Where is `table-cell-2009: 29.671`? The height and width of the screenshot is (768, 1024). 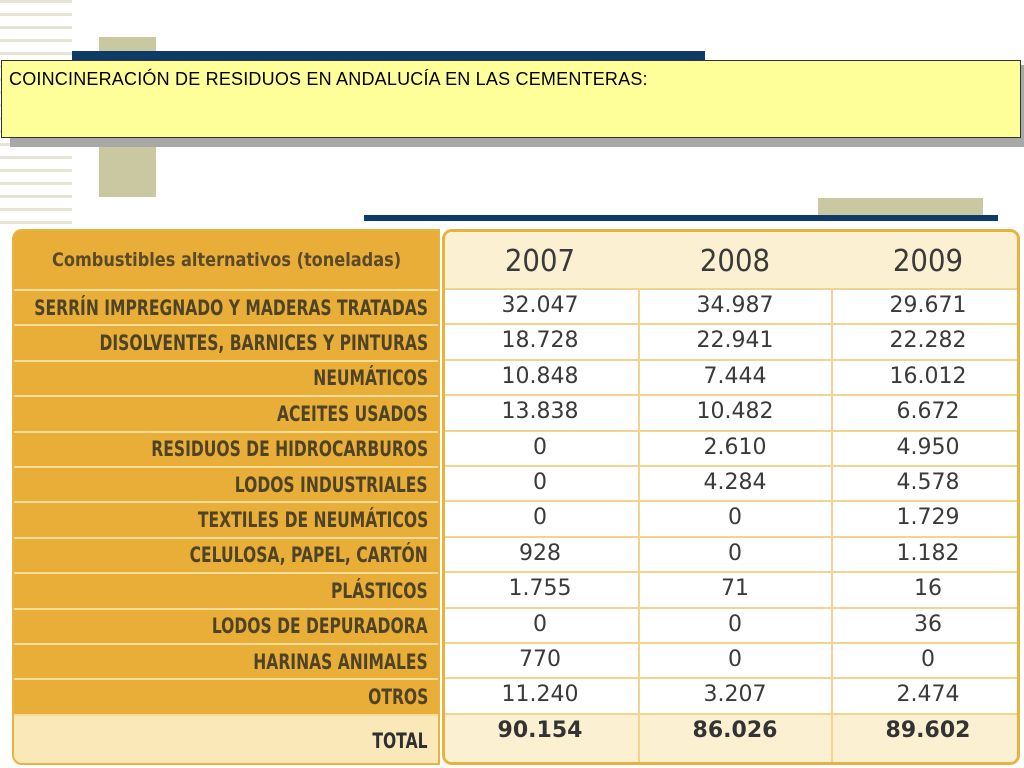 table-cell-2009: 29.671 is located at coordinates (928, 305).